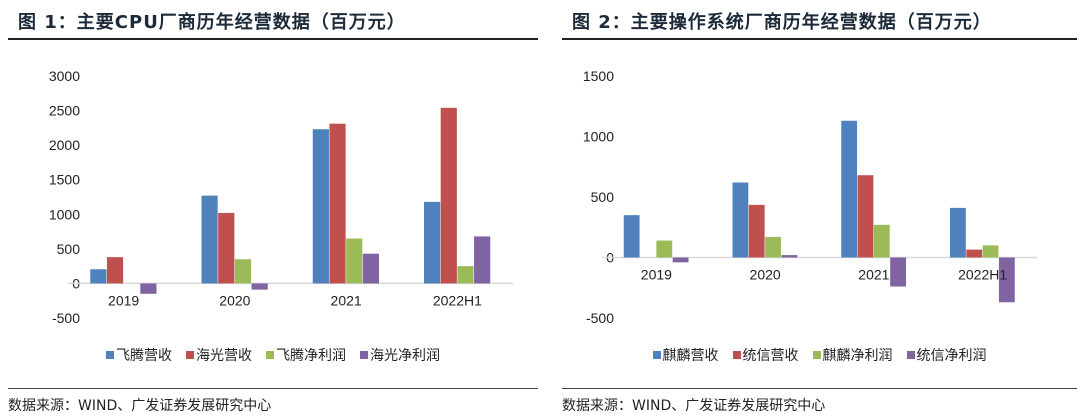 The height and width of the screenshot is (419, 1080). I want to click on y-tick-label: 2500, so click(64, 111).